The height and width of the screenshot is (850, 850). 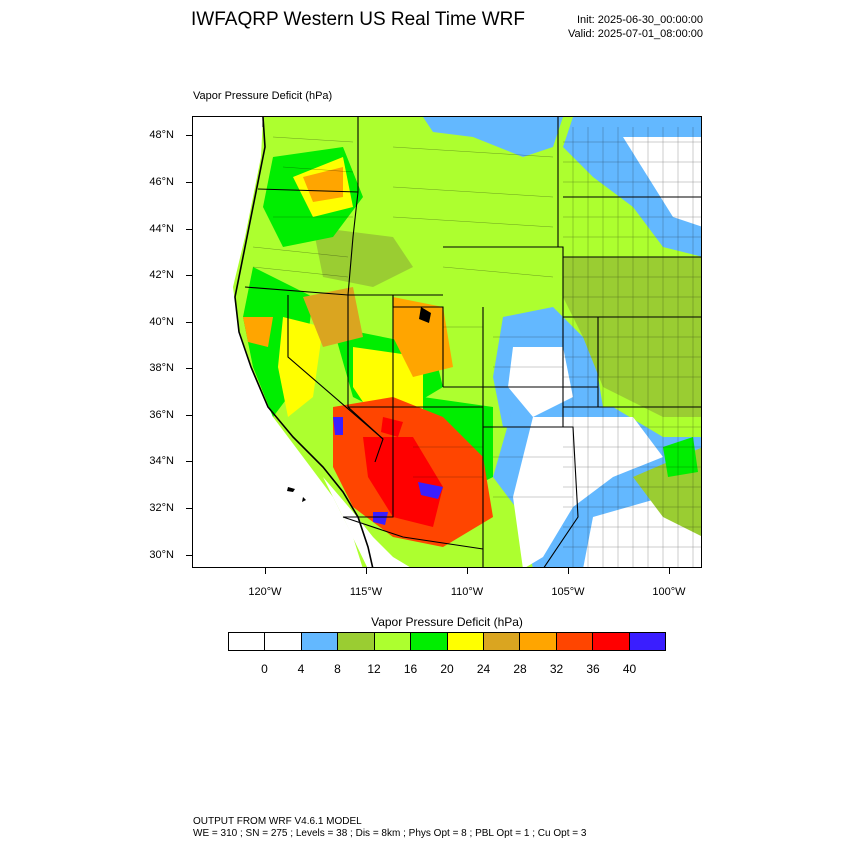 I want to click on channel-island-small, so click(x=304, y=499).